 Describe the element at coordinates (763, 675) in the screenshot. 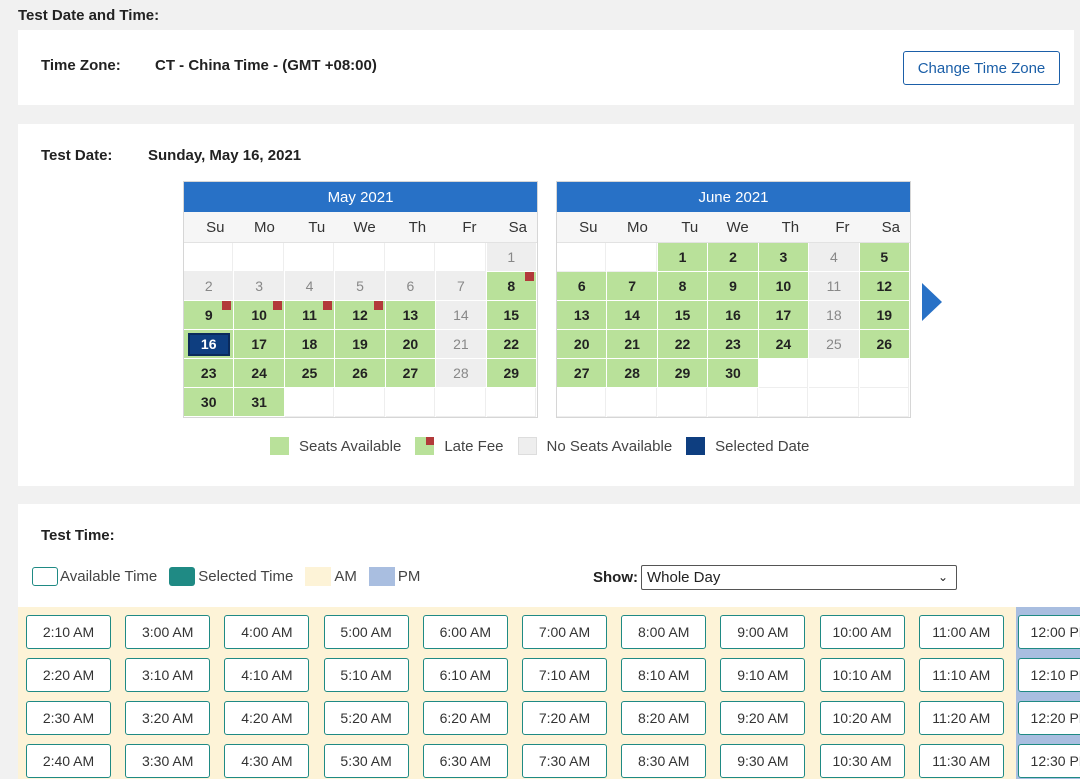

I see `time-slot-button: 9:10 AM` at that location.